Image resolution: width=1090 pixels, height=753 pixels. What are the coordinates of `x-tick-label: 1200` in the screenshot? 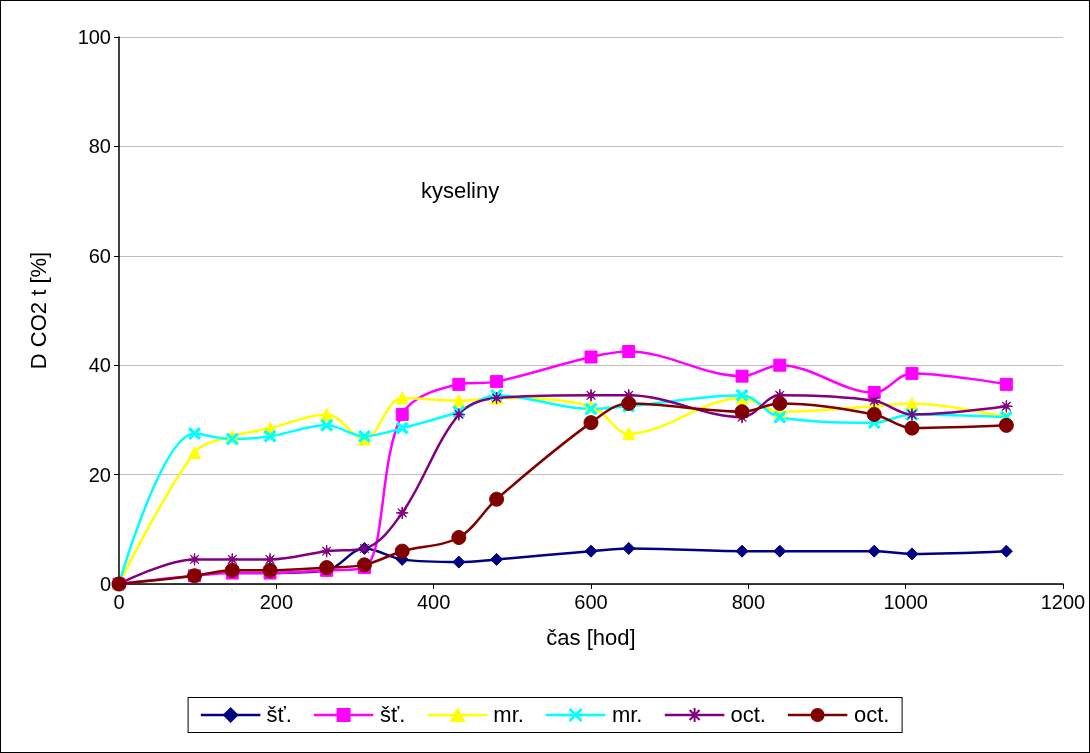 It's located at (1063, 602).